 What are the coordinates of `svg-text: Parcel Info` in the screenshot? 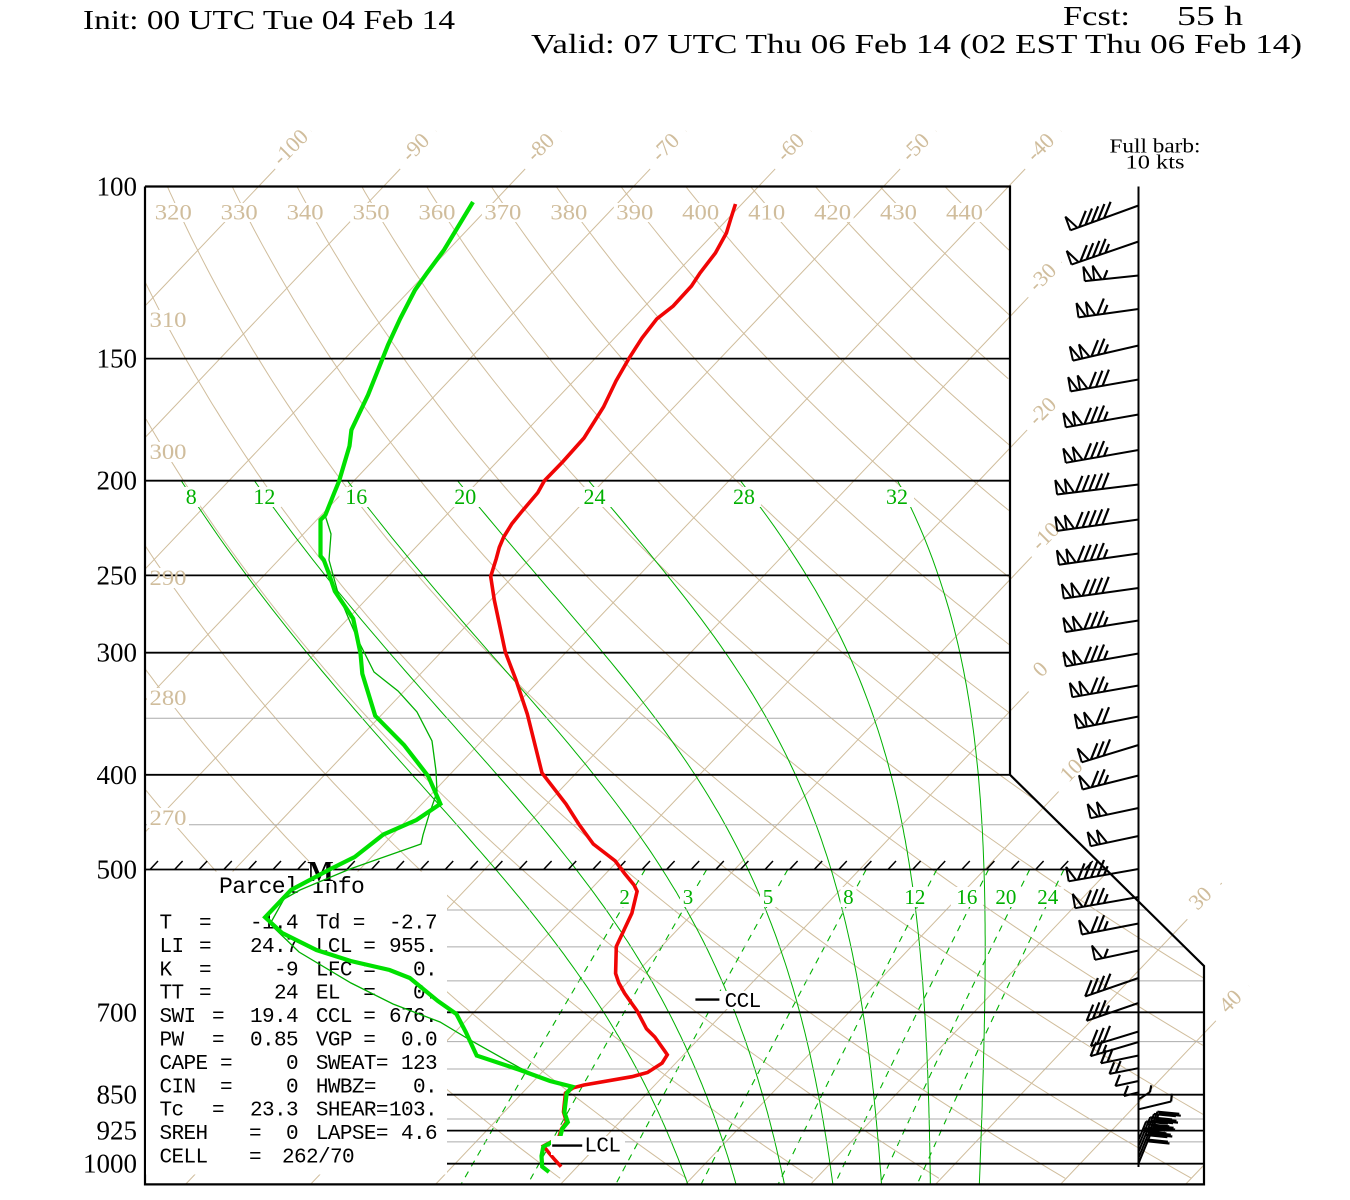 It's located at (291, 887).